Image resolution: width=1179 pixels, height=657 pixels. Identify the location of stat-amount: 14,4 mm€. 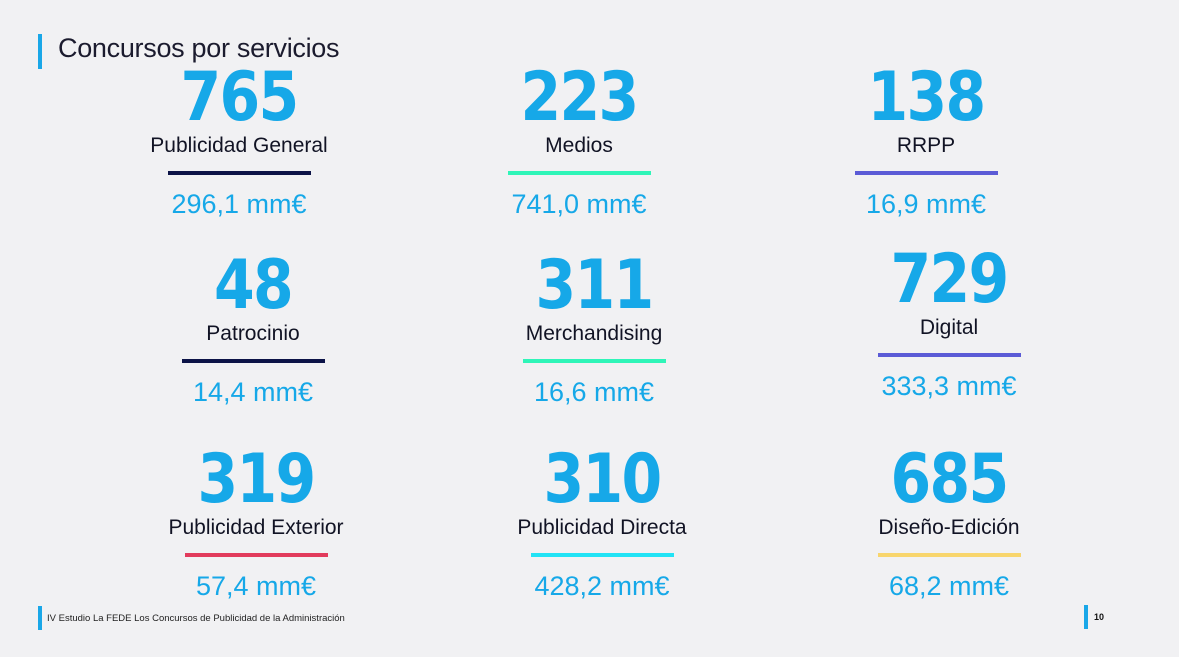
(253, 392).